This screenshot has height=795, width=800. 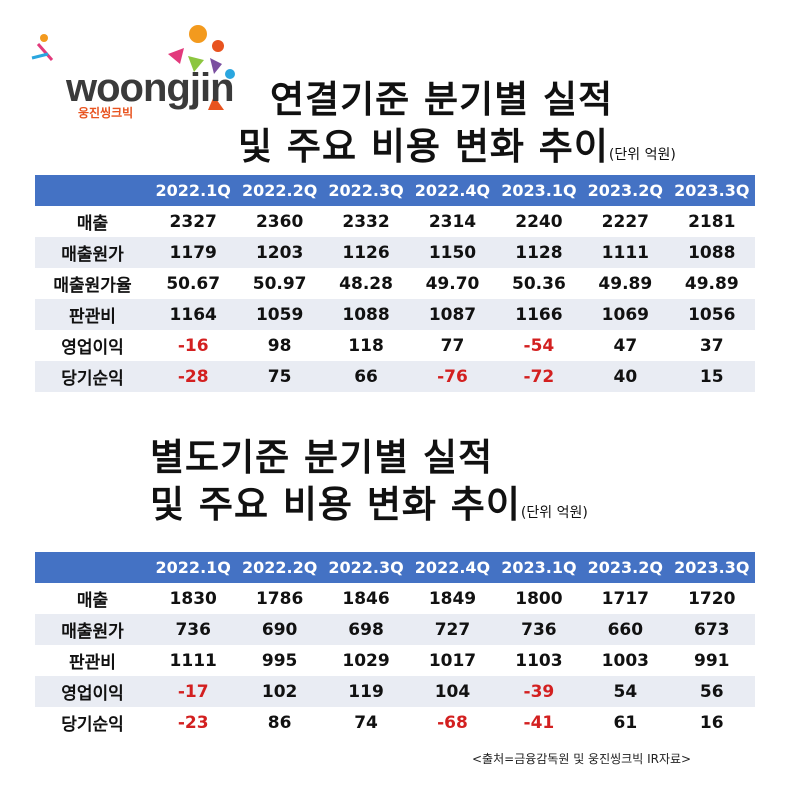 I want to click on value-cell: 1203, so click(x=279, y=252).